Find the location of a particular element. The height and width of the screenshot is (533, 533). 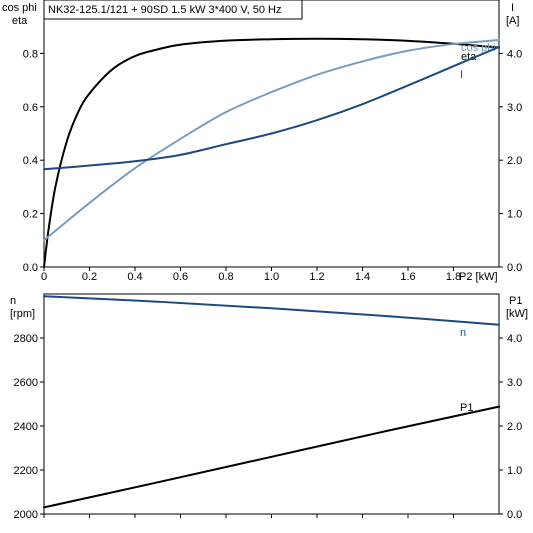

x-tick-label: 1.4 is located at coordinates (362, 277).